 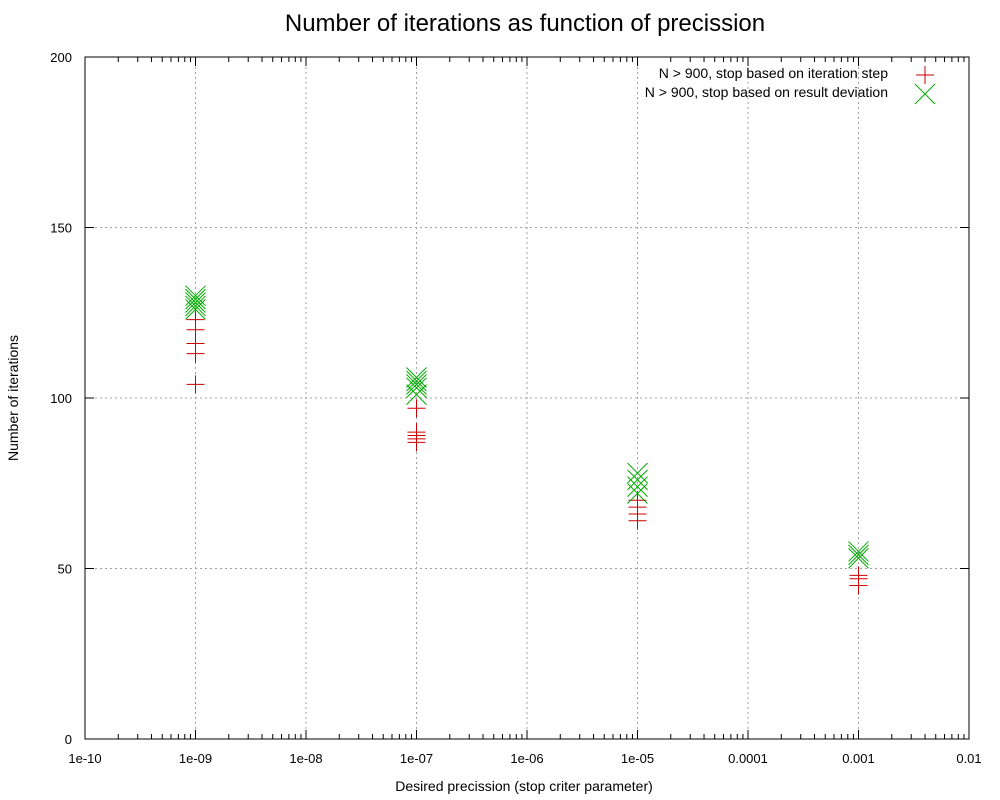 I want to click on legend-label: N > 900, stop based on result deviation, so click(x=766, y=92).